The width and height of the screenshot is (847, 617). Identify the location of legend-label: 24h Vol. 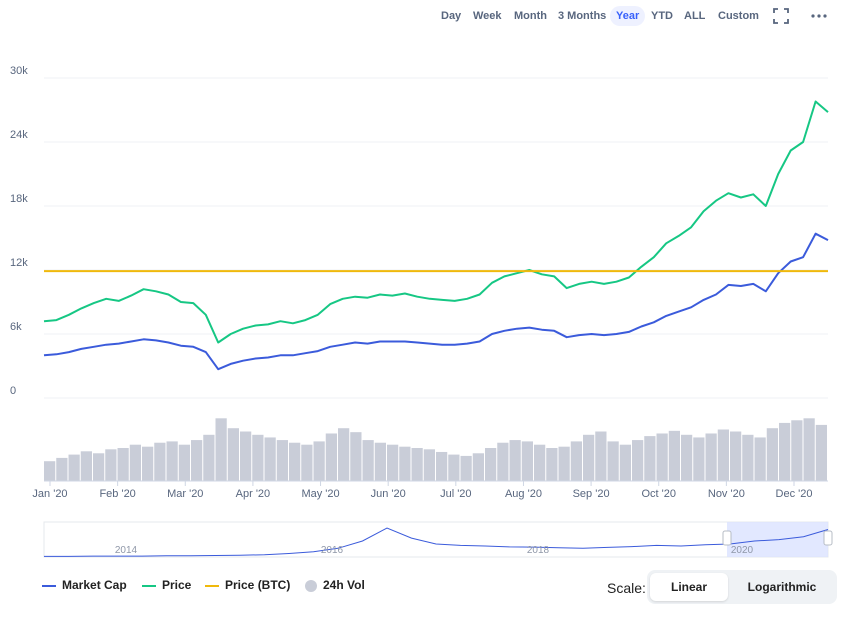
(344, 585).